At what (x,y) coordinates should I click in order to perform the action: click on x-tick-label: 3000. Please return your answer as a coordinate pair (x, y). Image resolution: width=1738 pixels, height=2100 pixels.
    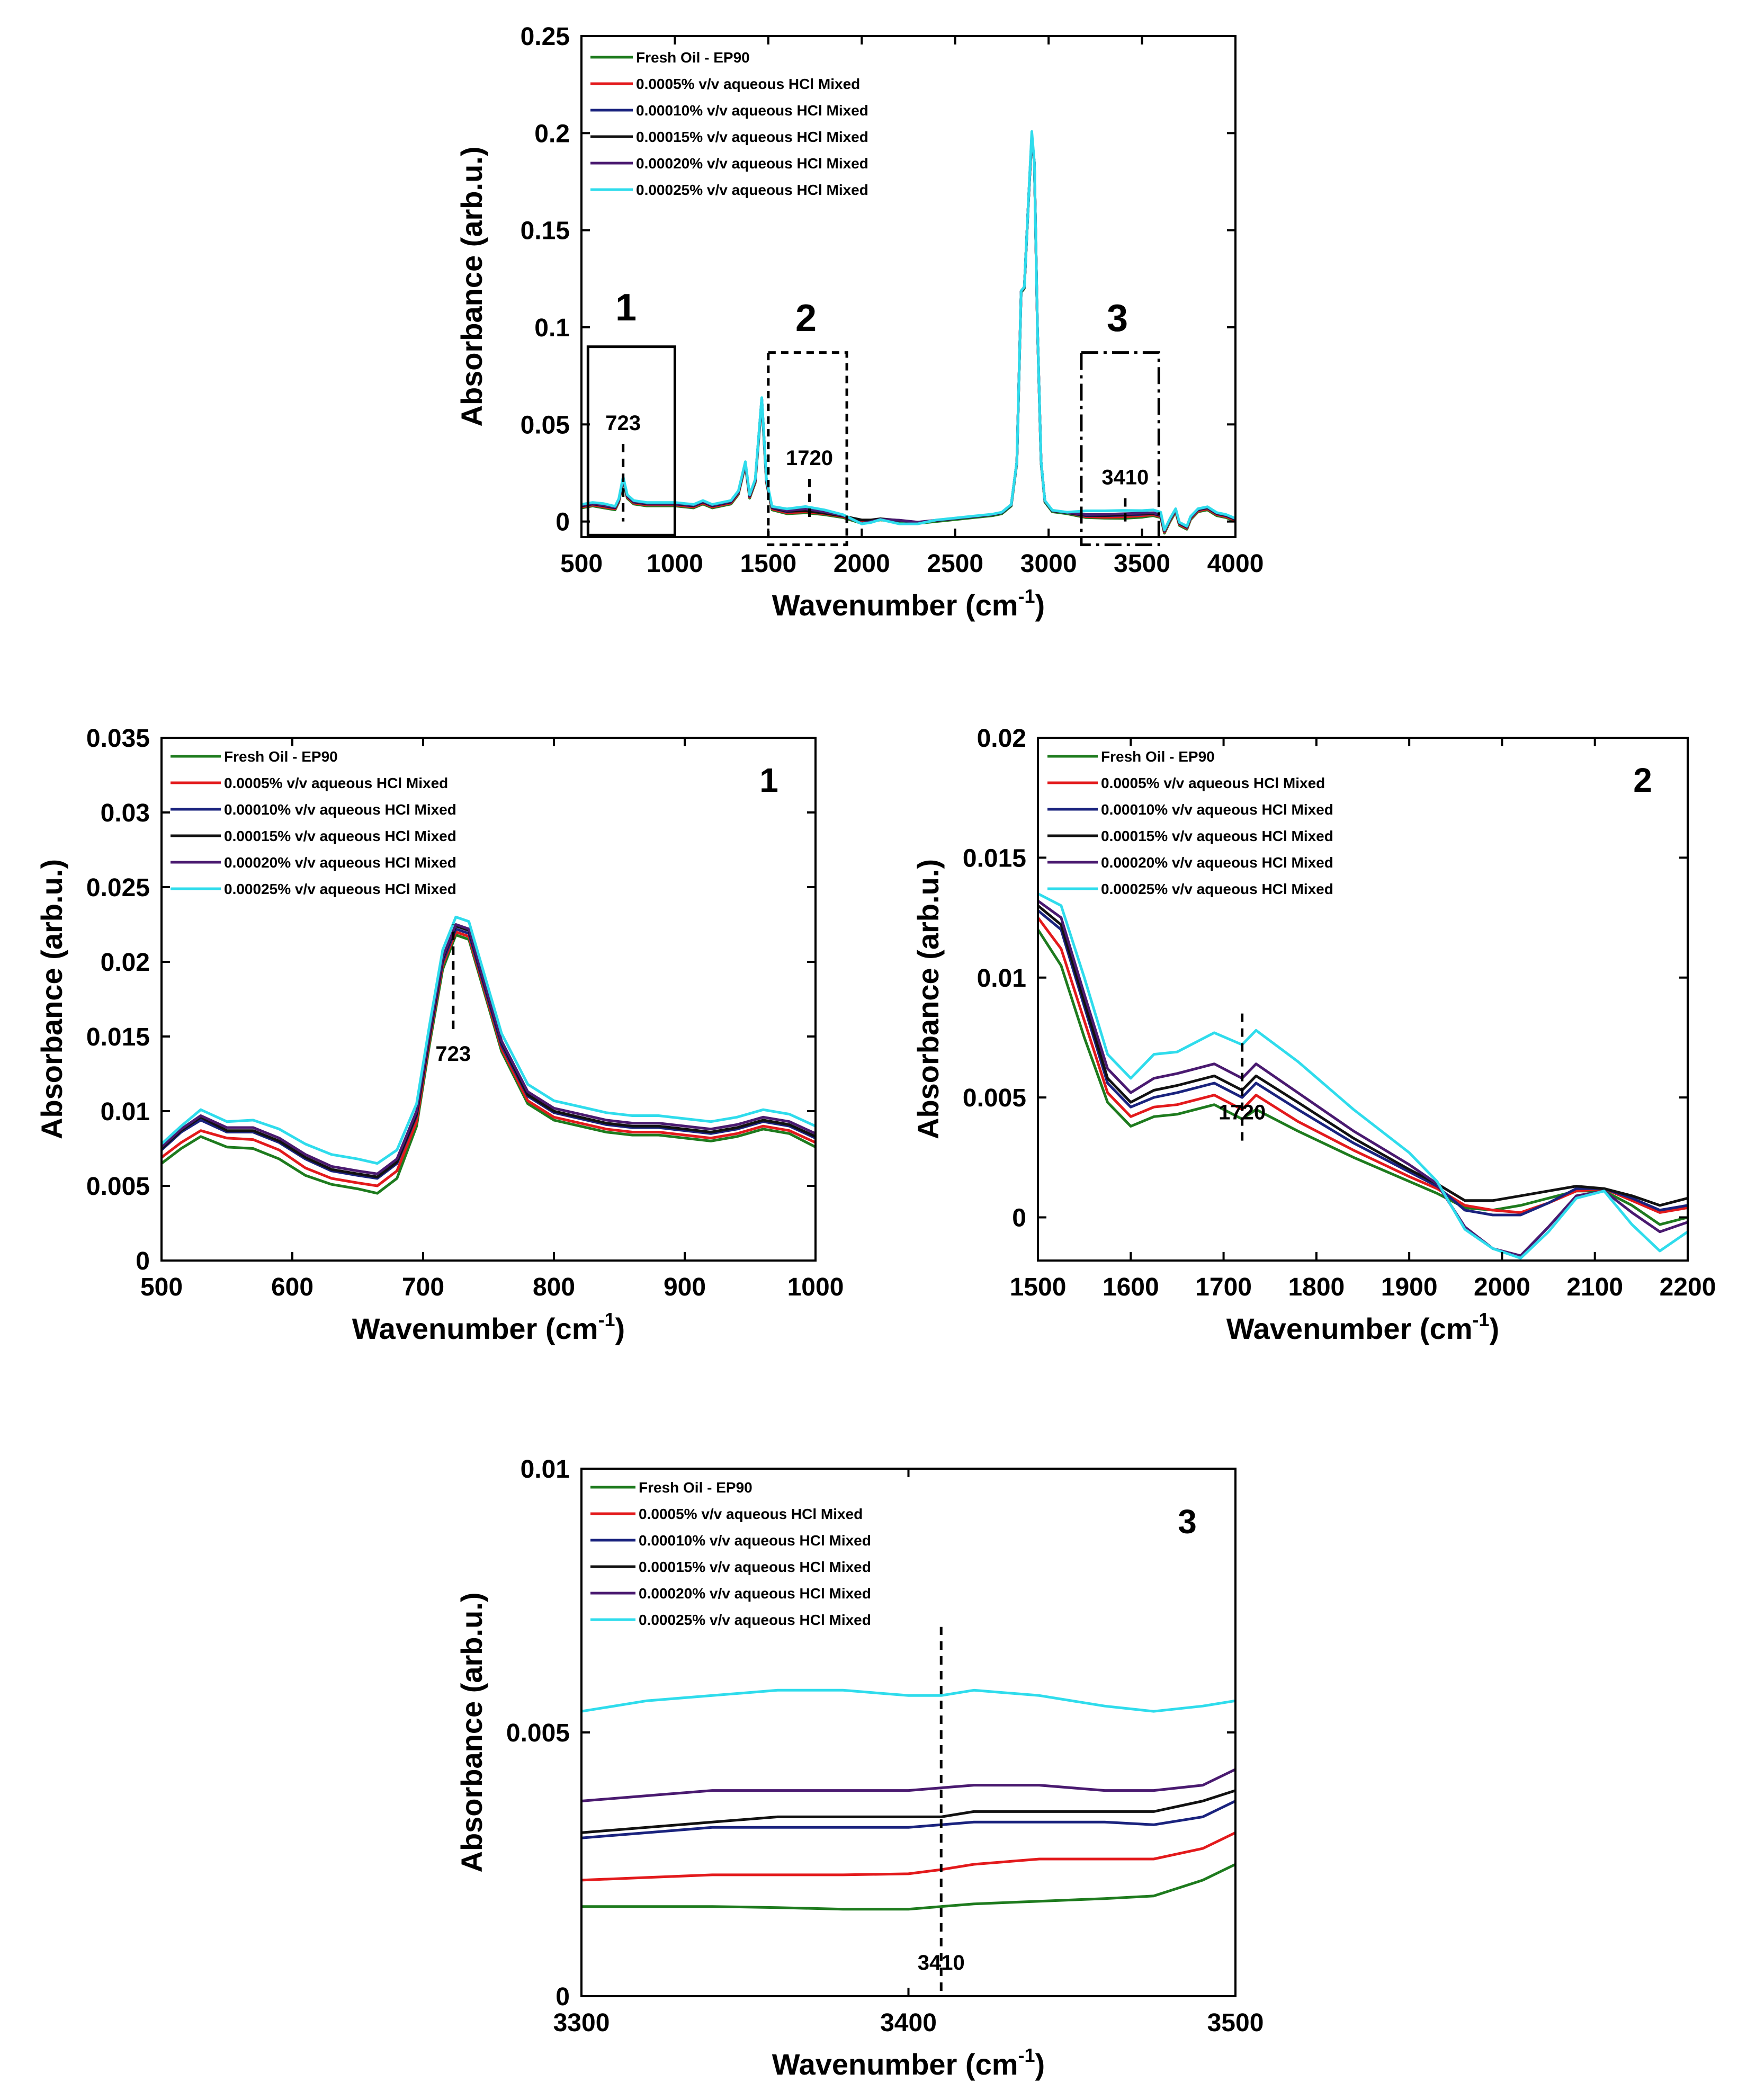
    Looking at the image, I should click on (1048, 564).